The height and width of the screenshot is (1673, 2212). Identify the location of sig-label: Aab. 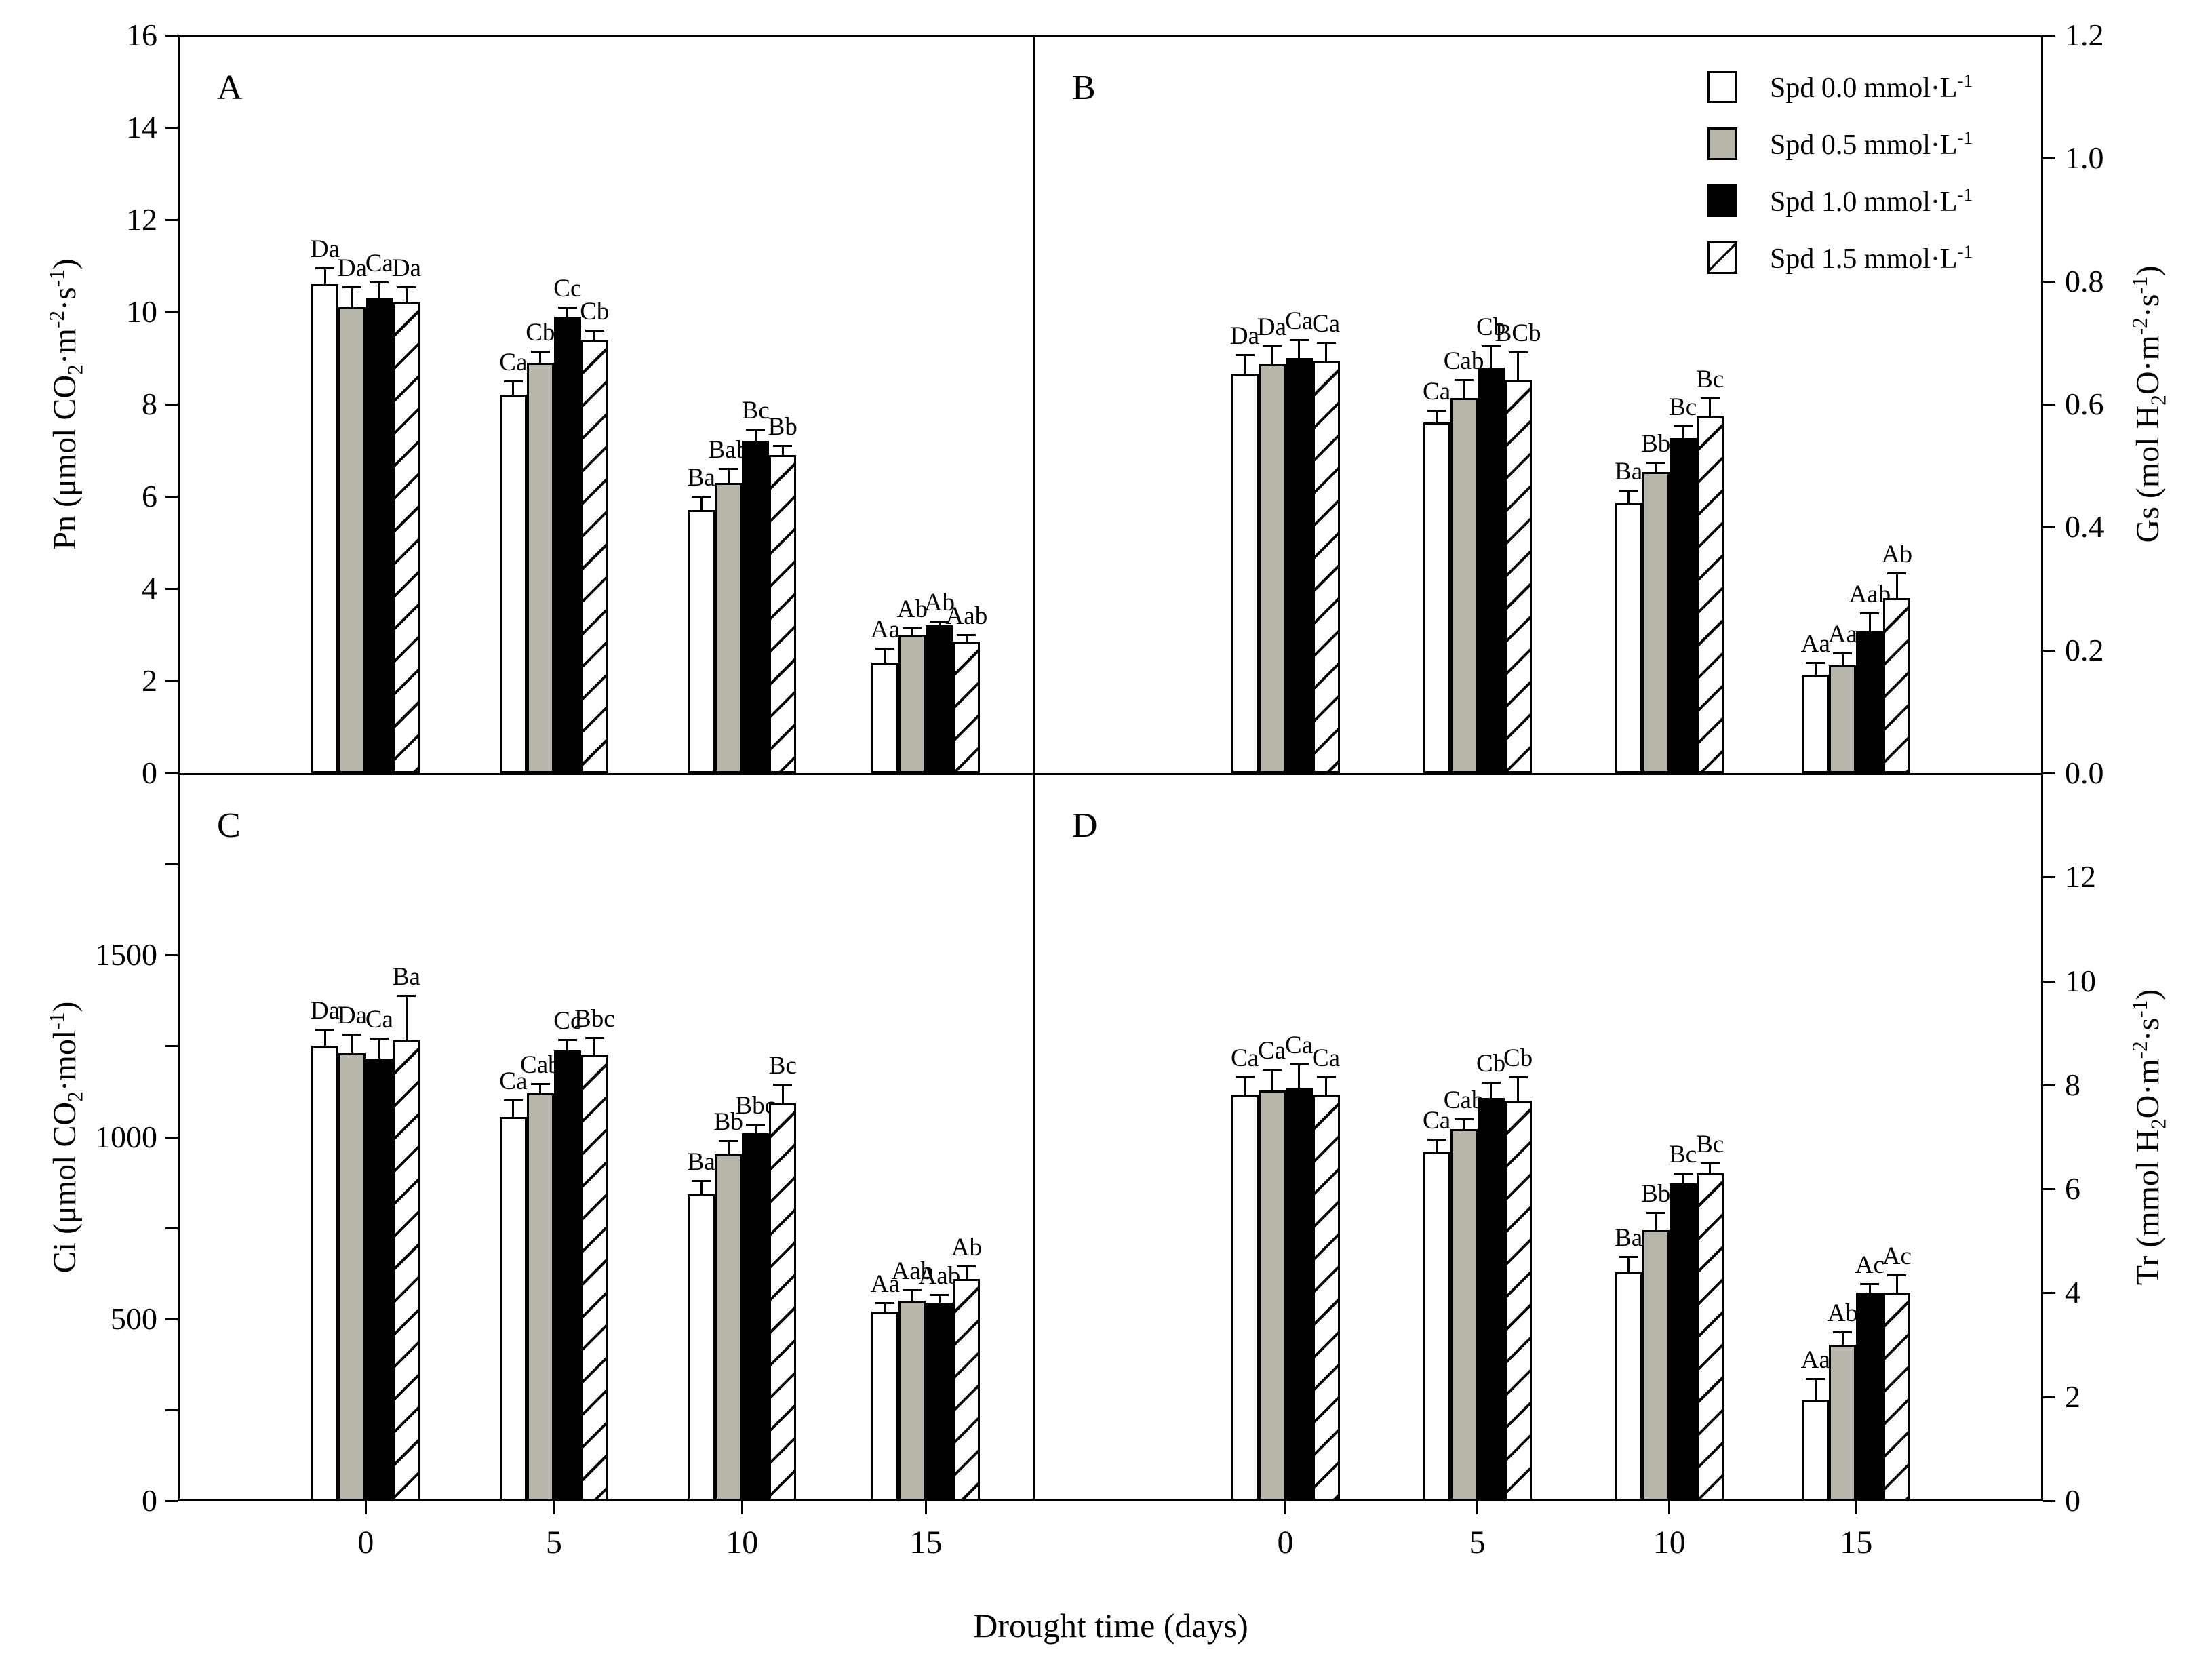
(913, 1271).